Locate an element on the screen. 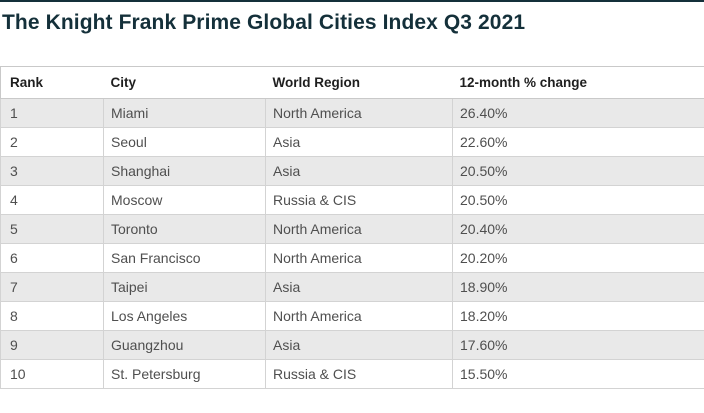 The height and width of the screenshot is (413, 704). cell-change: 22.60% is located at coordinates (578, 142).